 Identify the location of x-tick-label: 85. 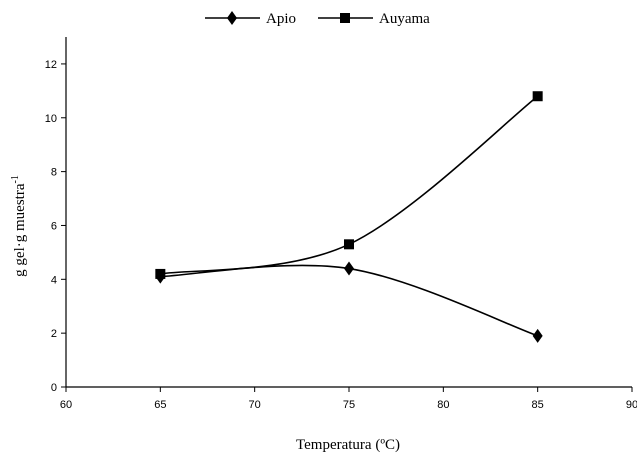
(538, 405).